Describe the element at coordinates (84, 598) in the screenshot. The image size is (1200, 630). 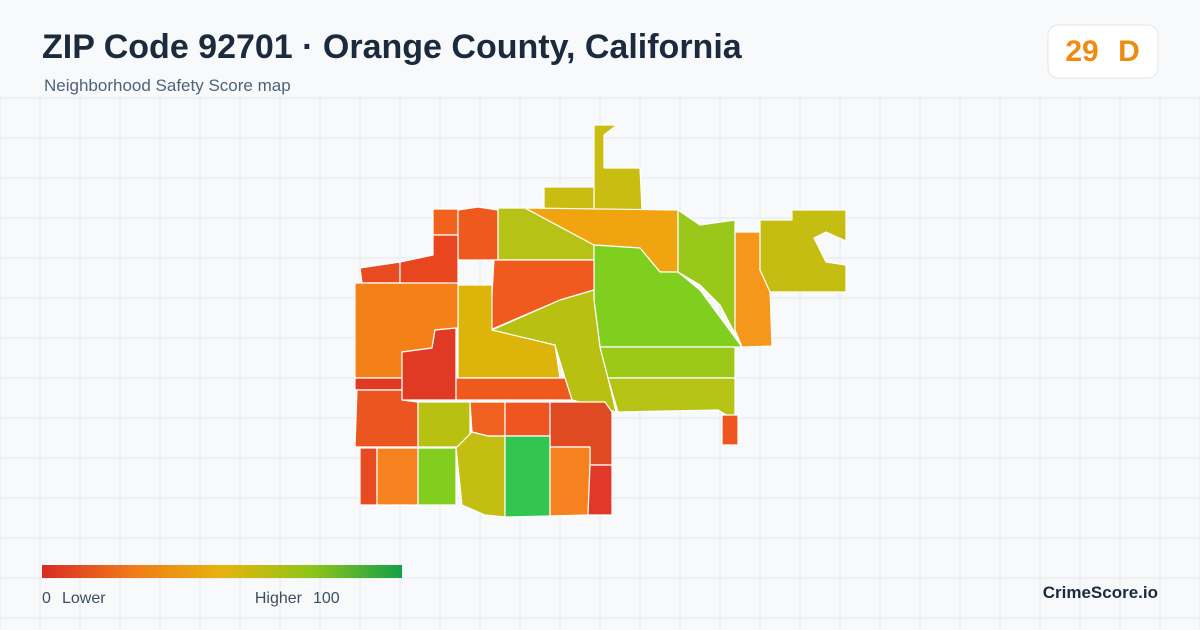
I see `legend-min-label: Lower` at that location.